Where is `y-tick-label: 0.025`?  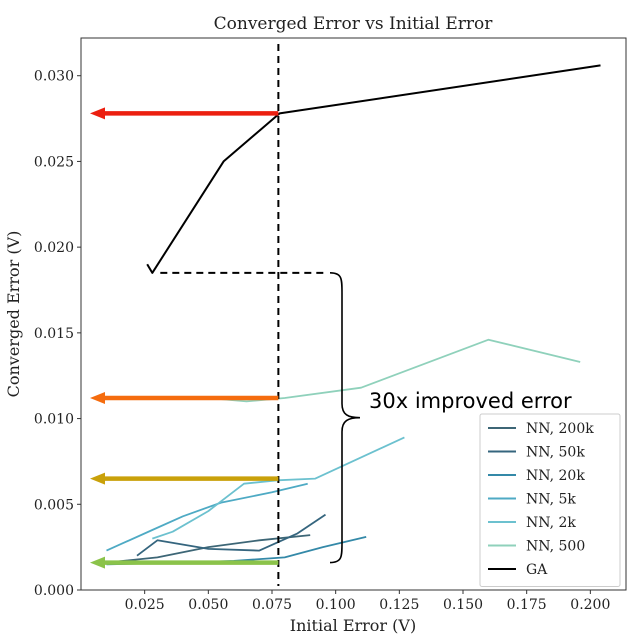 y-tick-label: 0.025 is located at coordinates (54, 162).